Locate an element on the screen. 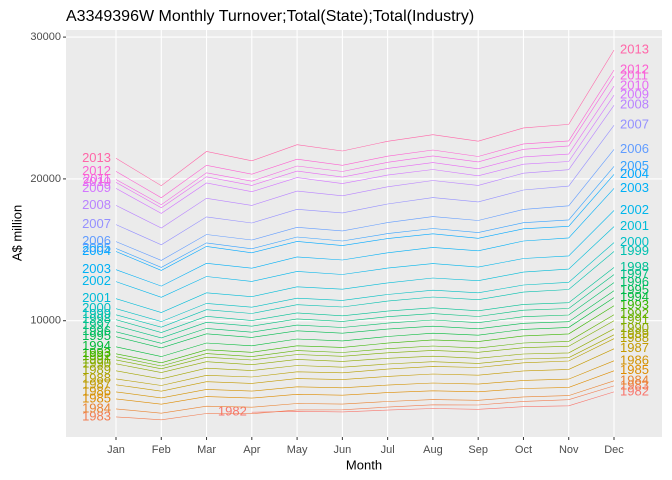  x-tick-label: Jun is located at coordinates (342, 450).